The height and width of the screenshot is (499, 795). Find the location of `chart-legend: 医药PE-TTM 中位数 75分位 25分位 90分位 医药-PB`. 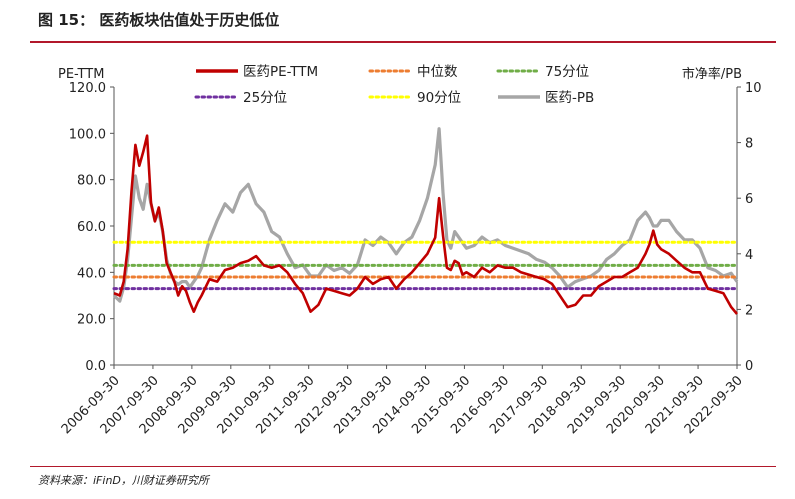

chart-legend: 医药PE-TTM 中位数 75分位 25分位 90分位 医药-PB is located at coordinates (394, 85).